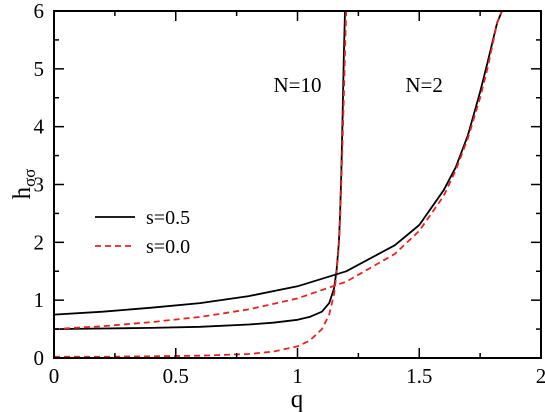  Describe the element at coordinates (39, 127) in the screenshot. I see `y-tick-label: 4` at that location.